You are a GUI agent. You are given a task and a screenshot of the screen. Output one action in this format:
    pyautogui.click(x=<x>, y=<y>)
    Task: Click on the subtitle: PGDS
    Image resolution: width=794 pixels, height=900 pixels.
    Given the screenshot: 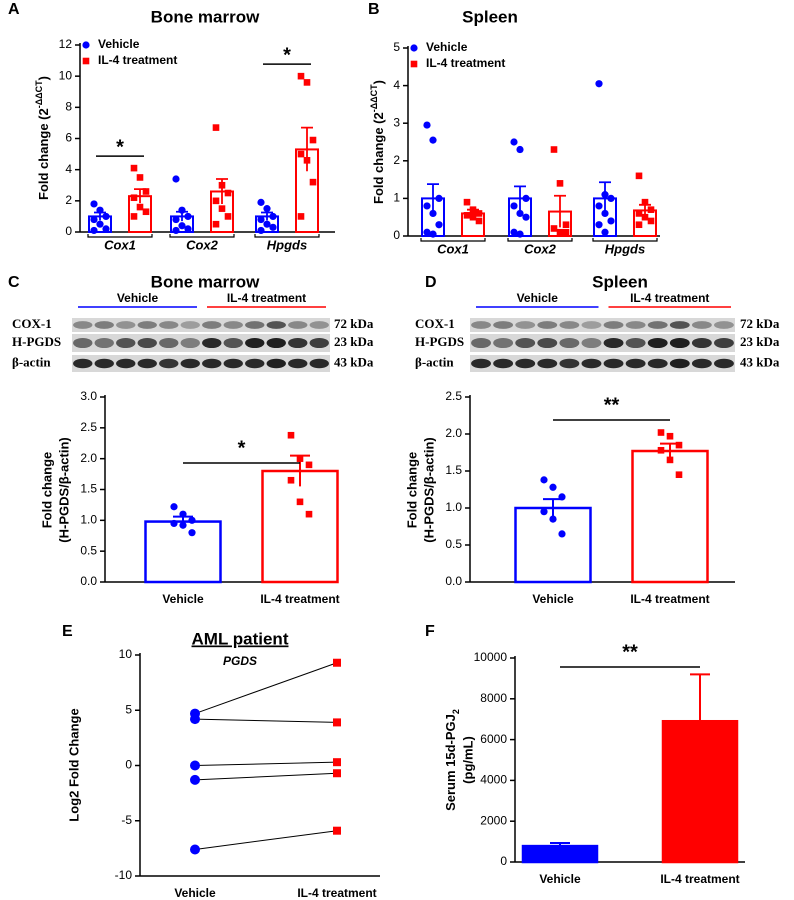 What is the action you would take?
    pyautogui.click(x=240, y=661)
    